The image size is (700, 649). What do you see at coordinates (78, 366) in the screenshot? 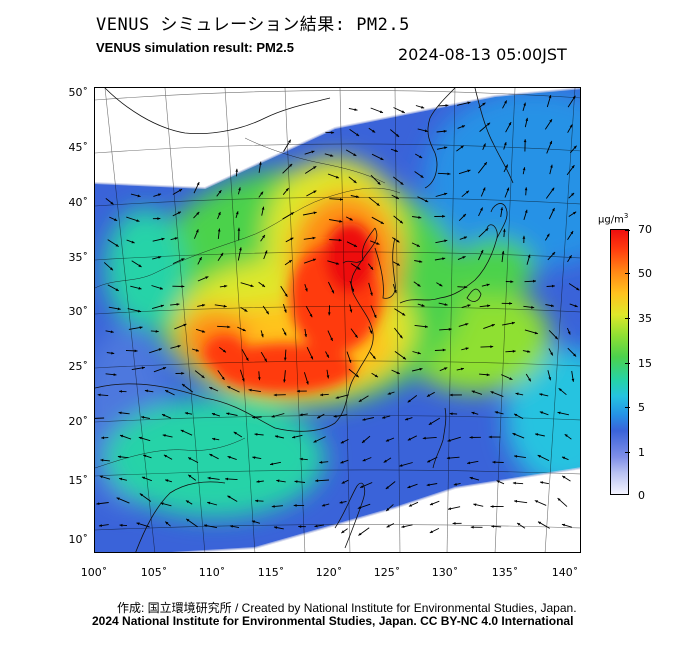
I see `lat-label-25: 25˚` at bounding box center [78, 366].